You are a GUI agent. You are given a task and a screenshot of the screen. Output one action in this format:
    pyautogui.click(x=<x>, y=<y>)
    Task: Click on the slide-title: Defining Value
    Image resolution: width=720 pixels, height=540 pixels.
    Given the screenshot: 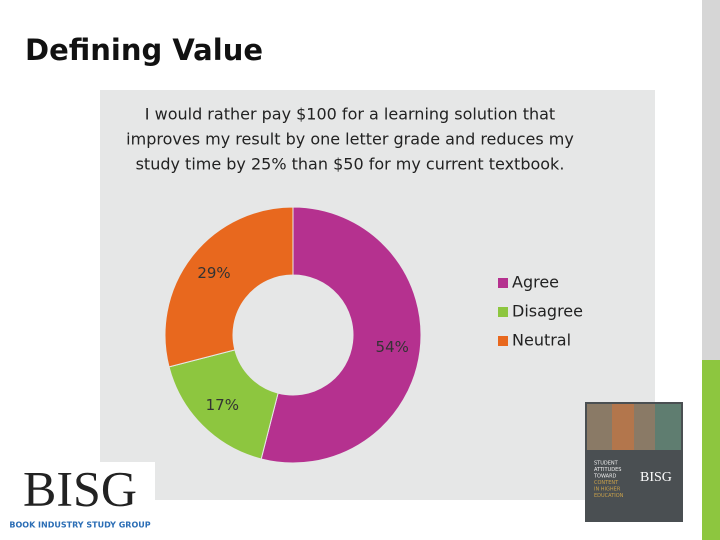 What is the action you would take?
    pyautogui.click(x=144, y=50)
    